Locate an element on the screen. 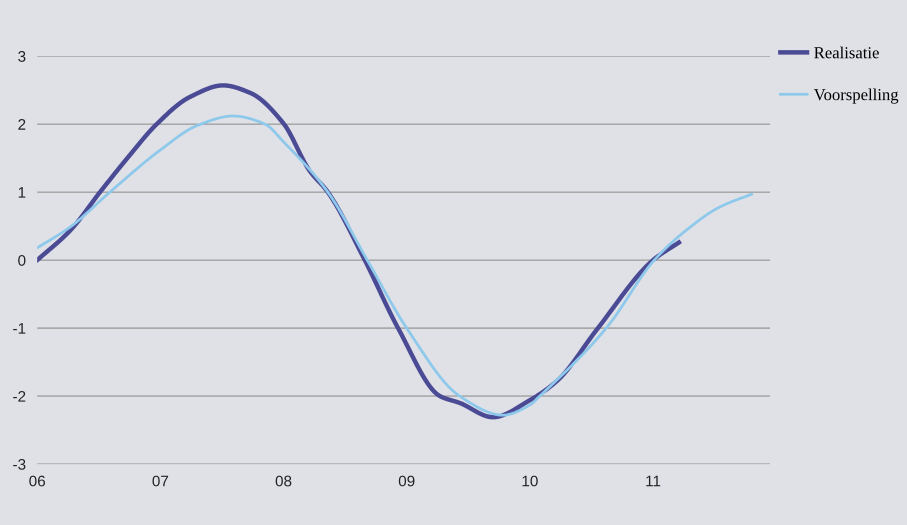 This screenshot has width=907, height=525. x-tick-label: 09 is located at coordinates (406, 481).